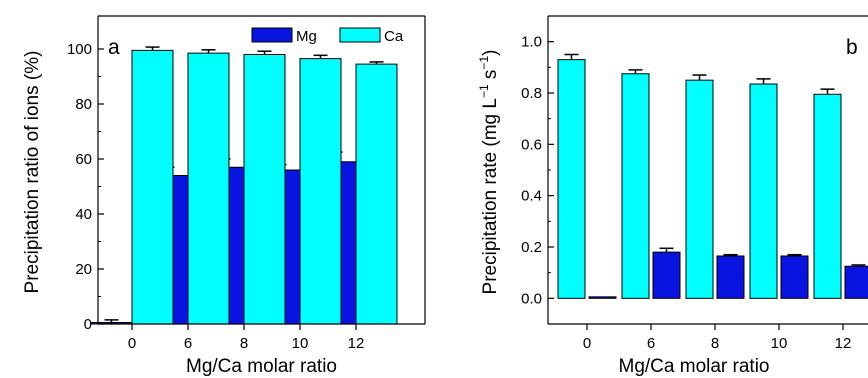  Describe the element at coordinates (531, 298) in the screenshot. I see `y-tick-label: 0.0` at that location.